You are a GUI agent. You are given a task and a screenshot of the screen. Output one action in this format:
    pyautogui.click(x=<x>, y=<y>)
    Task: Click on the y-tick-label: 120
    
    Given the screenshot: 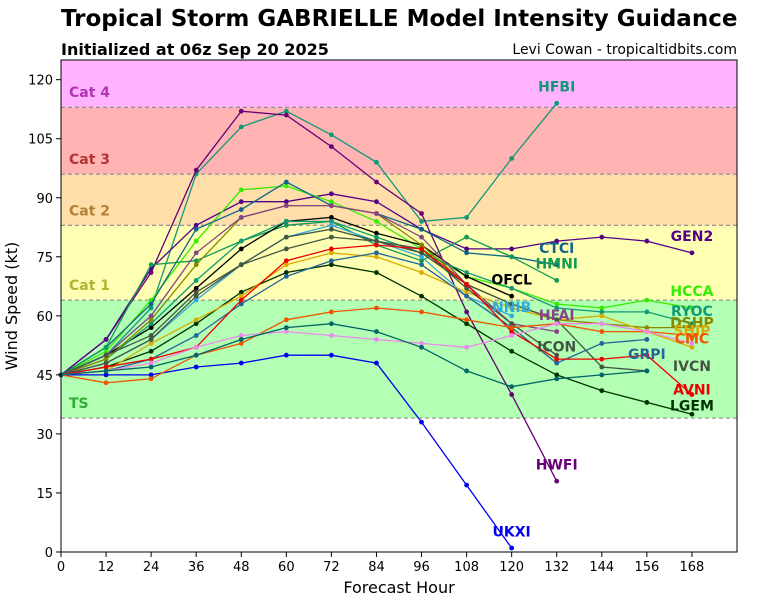 What is the action you would take?
    pyautogui.click(x=40, y=81)
    